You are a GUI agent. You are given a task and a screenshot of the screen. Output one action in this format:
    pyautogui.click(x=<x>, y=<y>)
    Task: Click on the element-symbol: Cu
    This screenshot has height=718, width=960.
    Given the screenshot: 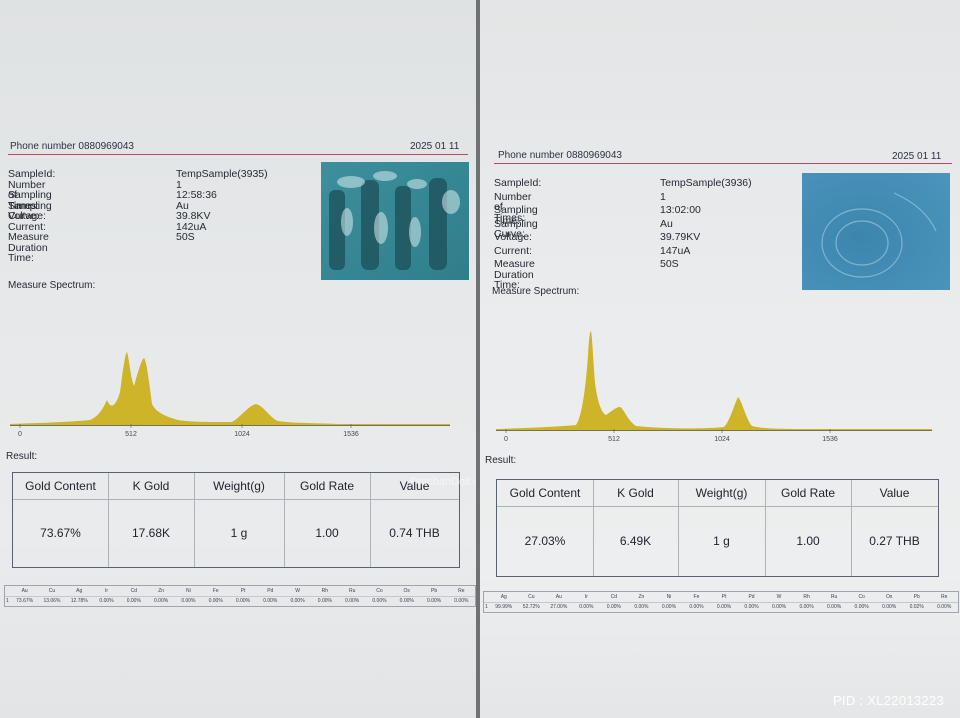 What is the action you would take?
    pyautogui.click(x=531, y=597)
    